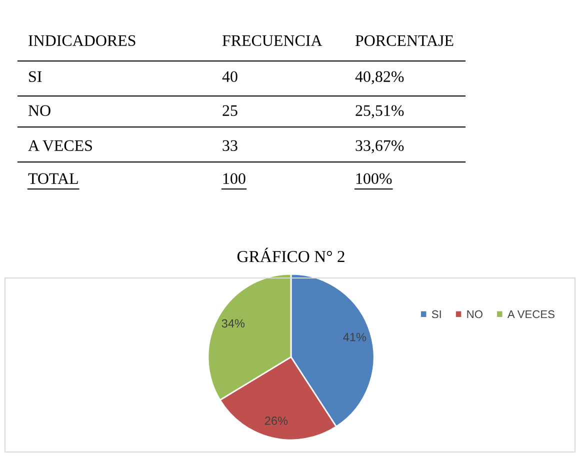  Describe the element at coordinates (380, 147) in the screenshot. I see `text: 33,67%` at that location.